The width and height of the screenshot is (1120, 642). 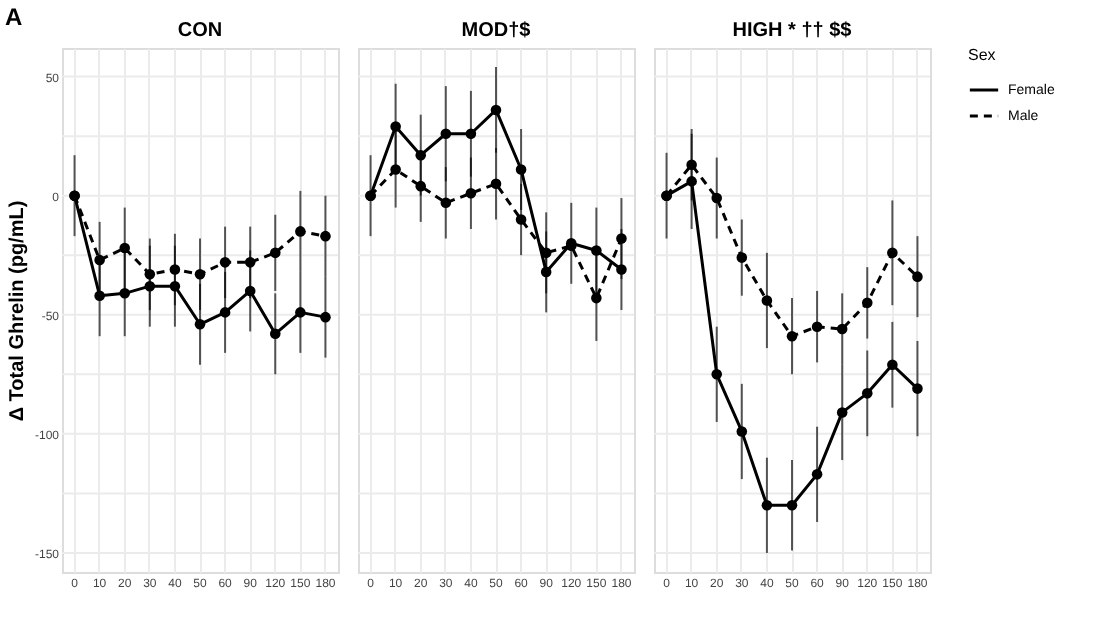 I want to click on chart-title: HIGH * †† $$, so click(x=792, y=31).